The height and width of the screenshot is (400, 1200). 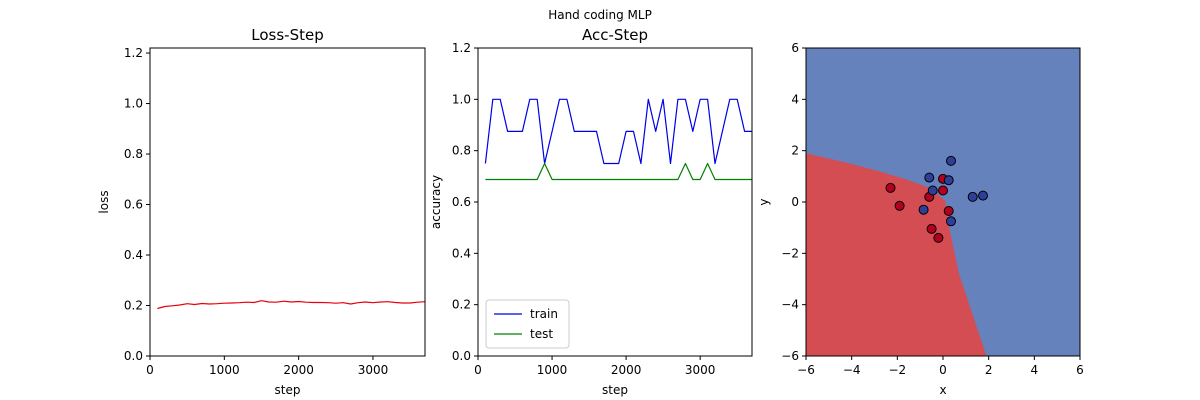 I want to click on y-tick-label: −4, so click(x=790, y=305).